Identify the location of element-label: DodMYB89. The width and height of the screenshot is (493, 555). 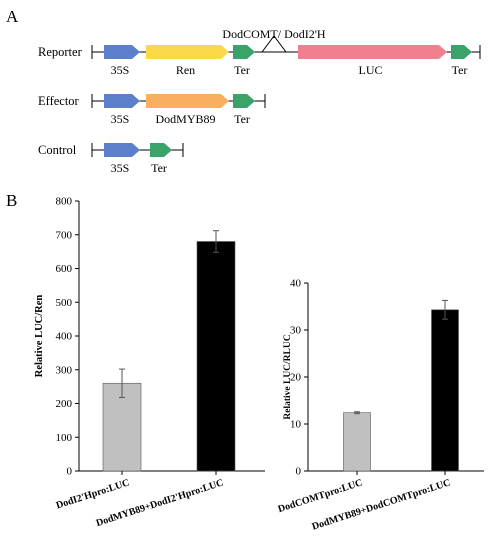
(185, 119).